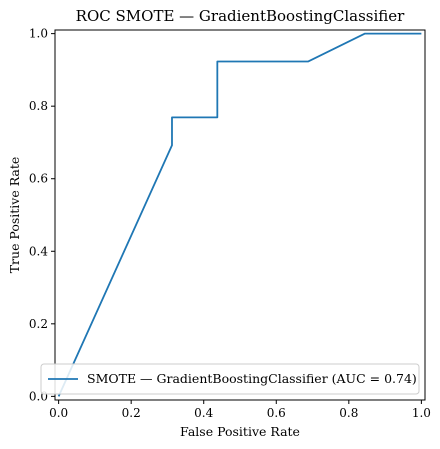 Image resolution: width=440 pixels, height=449 pixels. What do you see at coordinates (42, 215) in the screenshot?
I see `y-axis-ticks: 0.00.20.40.60.81.0` at bounding box center [42, 215].